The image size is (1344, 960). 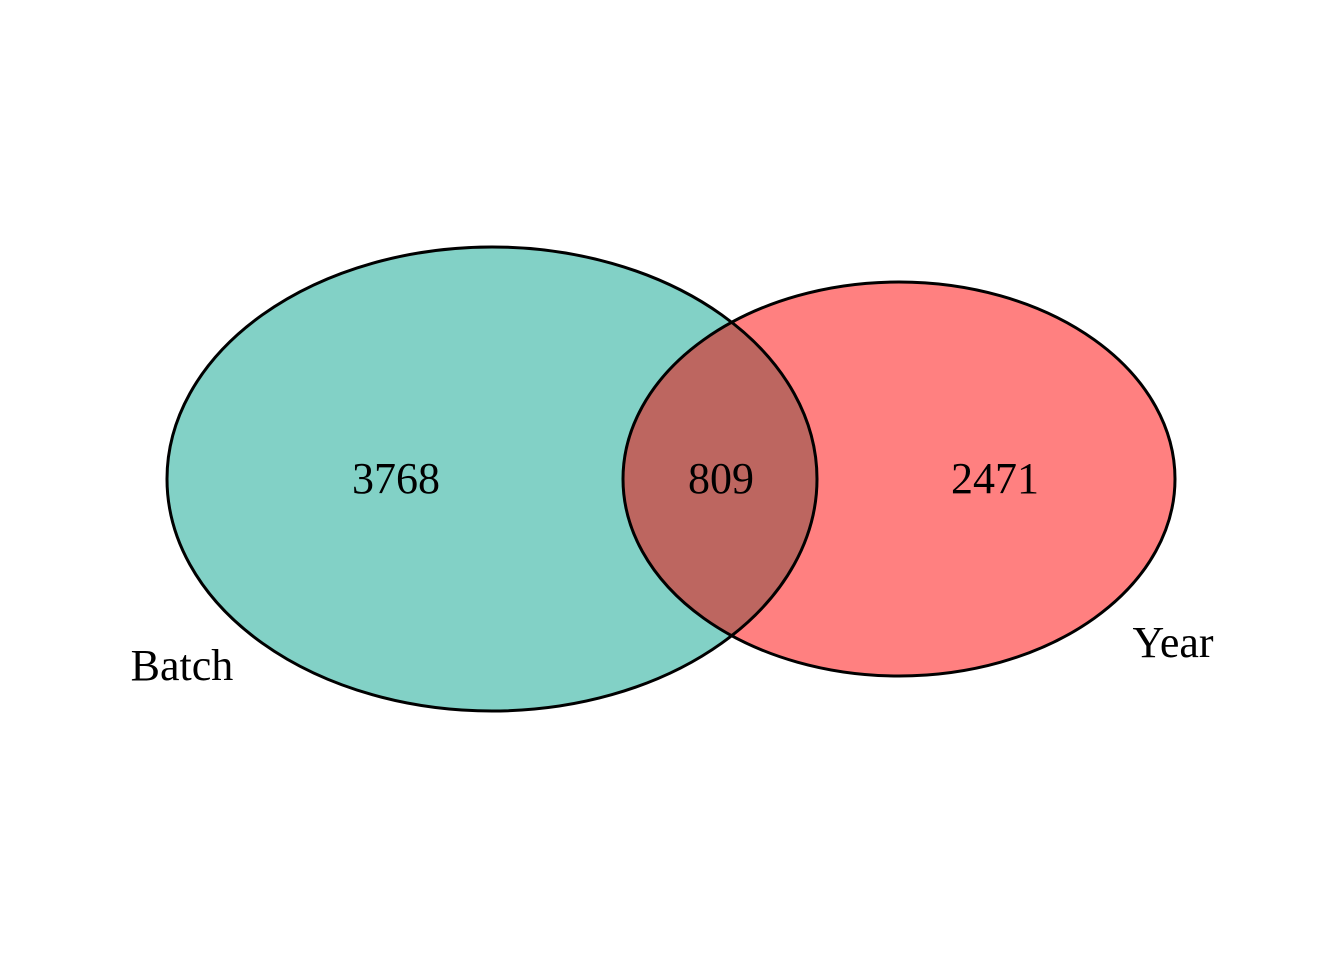 I want to click on intersection-count: 809, so click(x=721, y=478).